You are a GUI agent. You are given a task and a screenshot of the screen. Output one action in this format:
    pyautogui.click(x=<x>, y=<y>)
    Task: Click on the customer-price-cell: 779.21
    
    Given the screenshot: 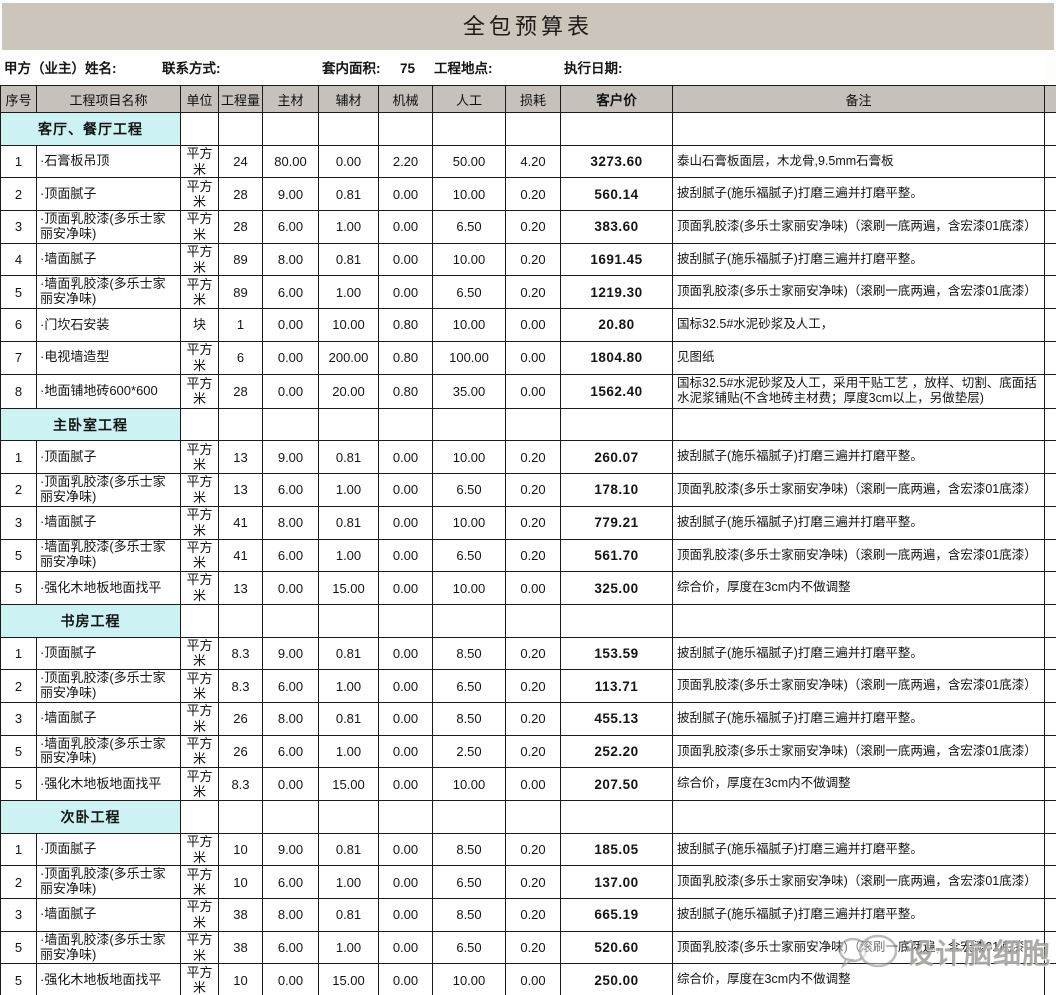 What is the action you would take?
    pyautogui.click(x=616, y=522)
    